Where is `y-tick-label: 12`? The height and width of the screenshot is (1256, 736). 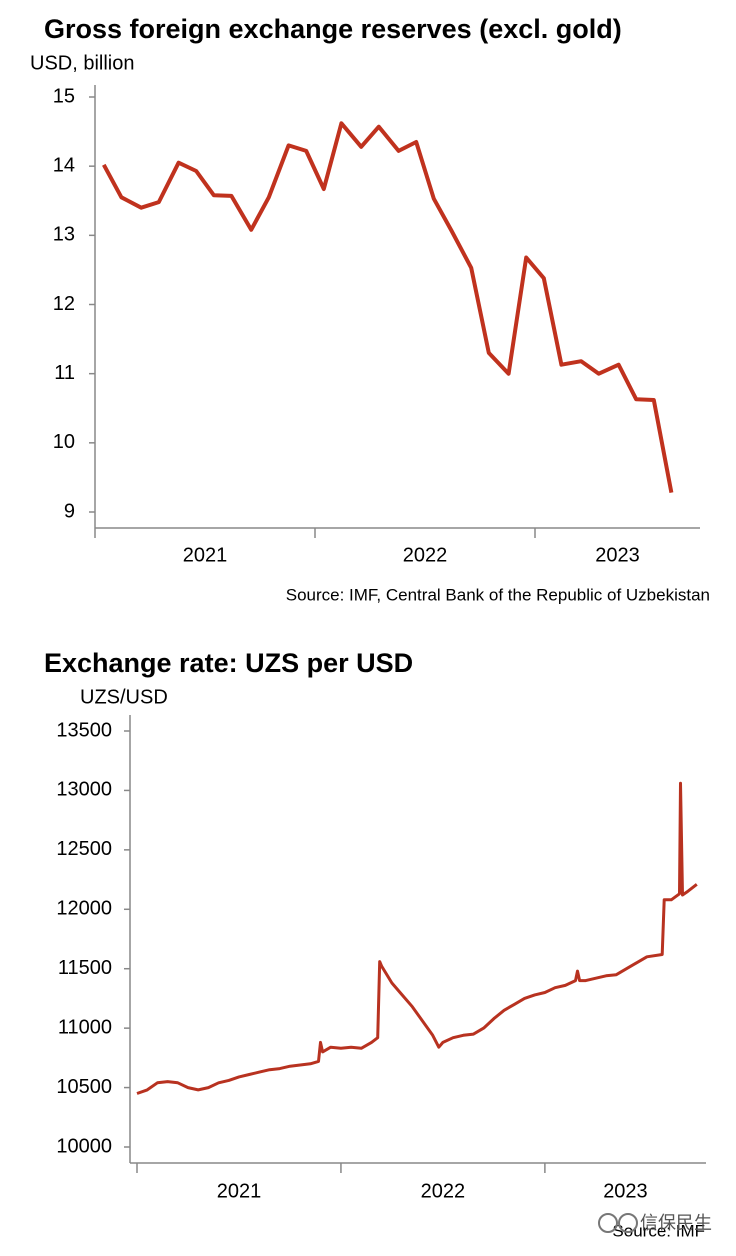 y-tick-label: 12 is located at coordinates (64, 304).